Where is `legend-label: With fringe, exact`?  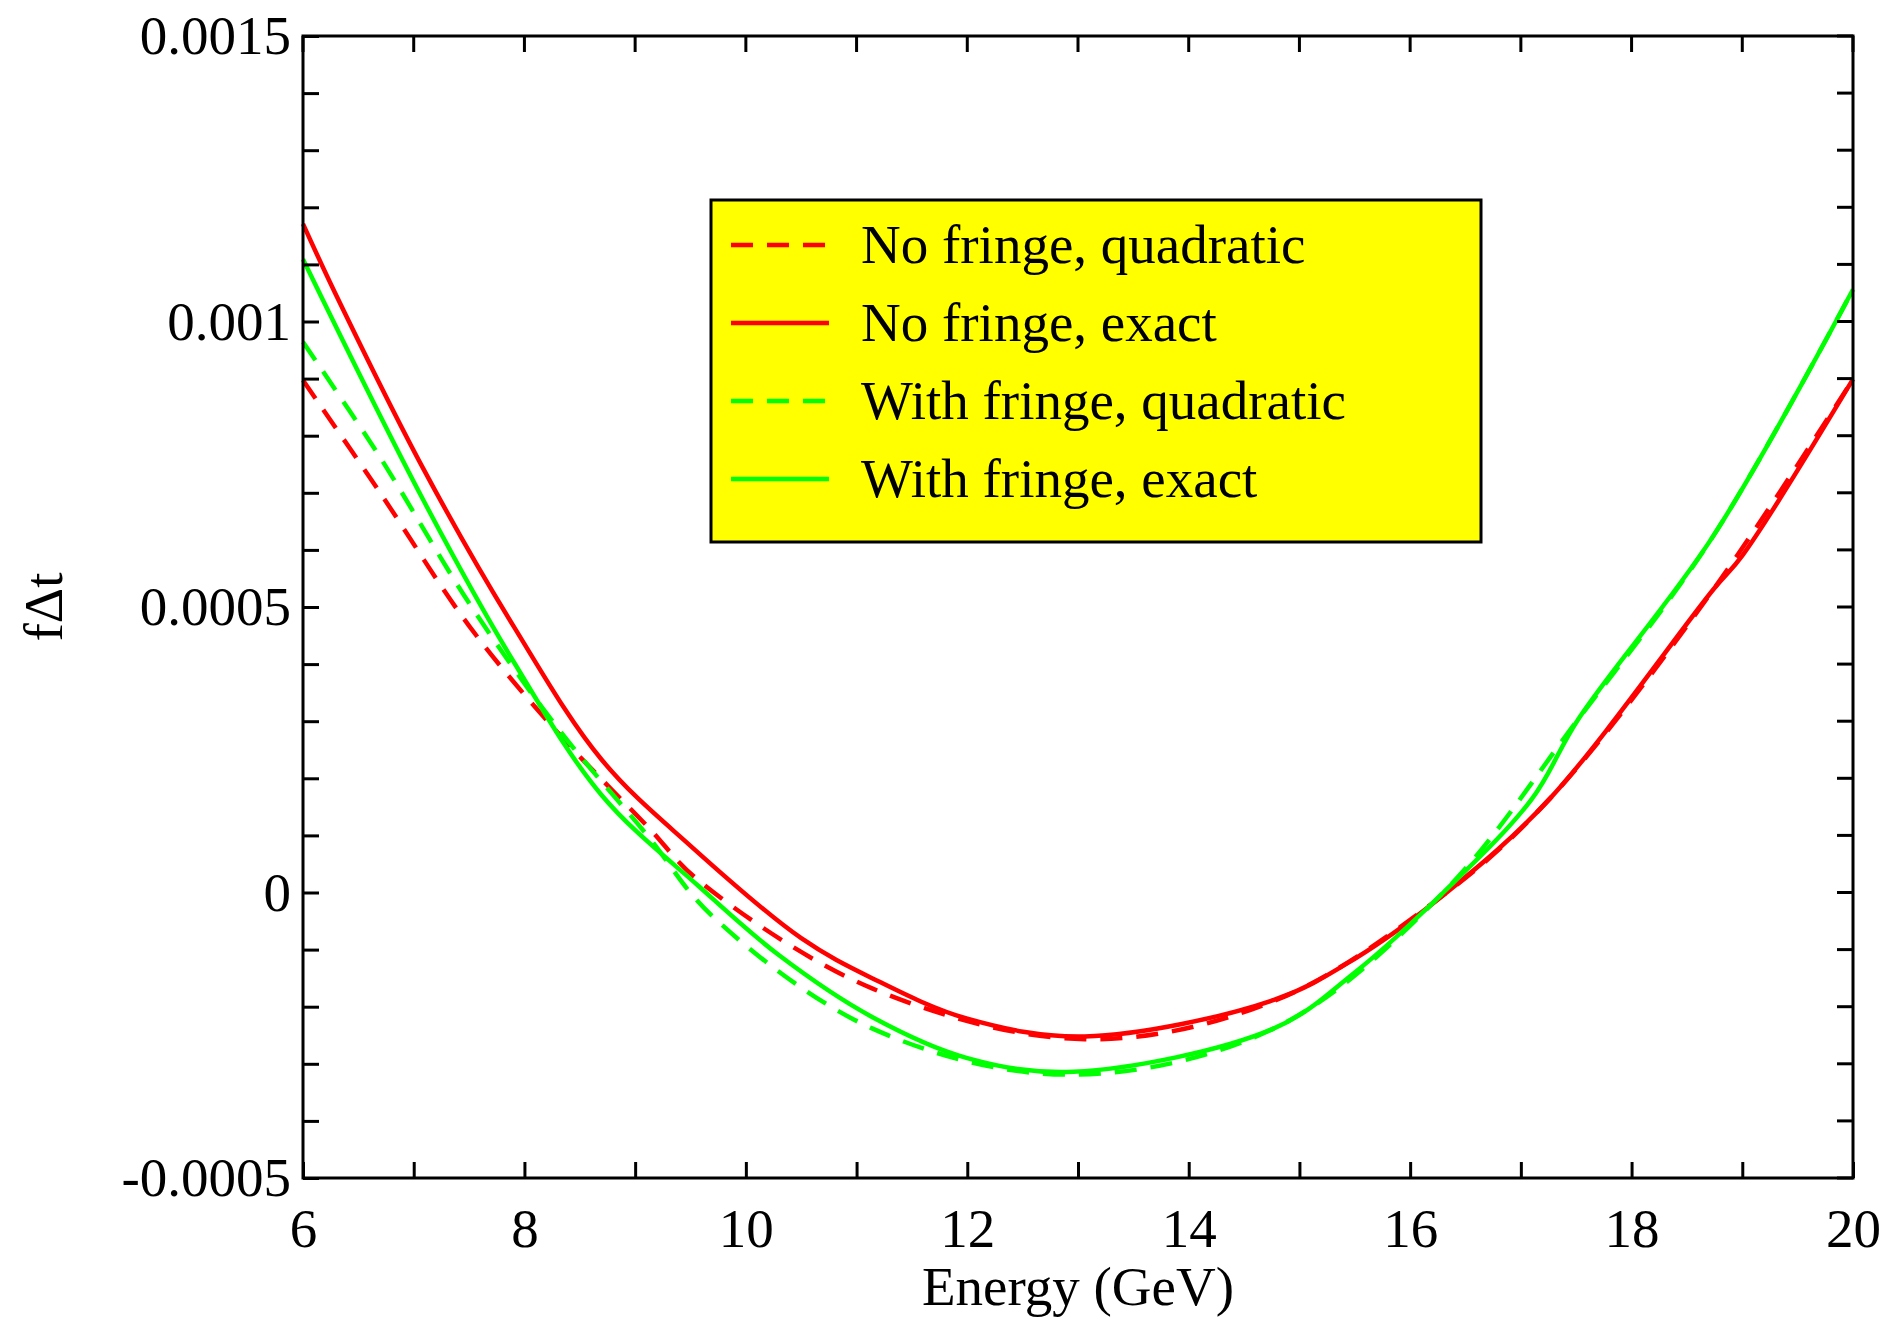
legend-label: With fringe, exact is located at coordinates (1059, 478).